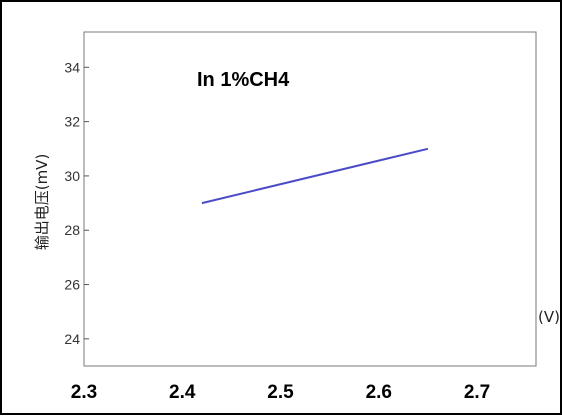  I want to click on y-tick-label: 24, so click(72, 339).